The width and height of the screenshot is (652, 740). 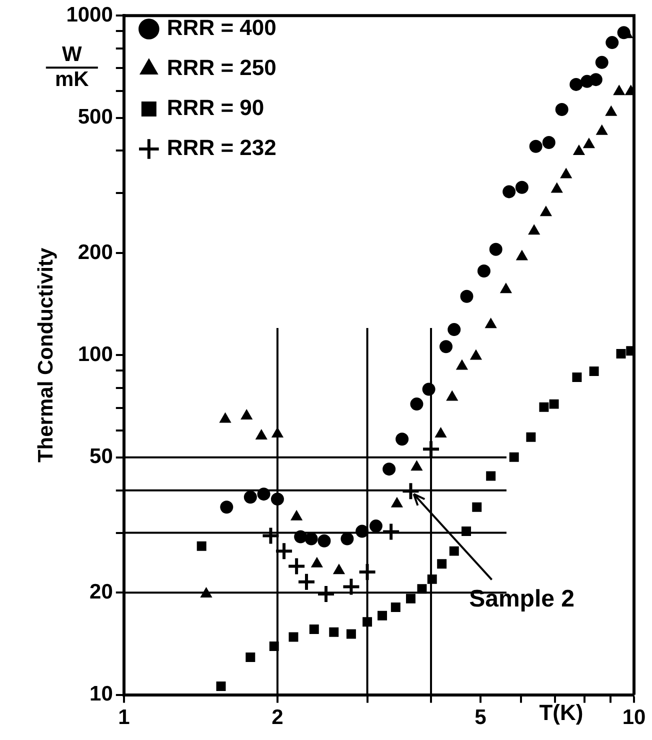 I want to click on y-tick-label: 10, so click(x=101, y=694).